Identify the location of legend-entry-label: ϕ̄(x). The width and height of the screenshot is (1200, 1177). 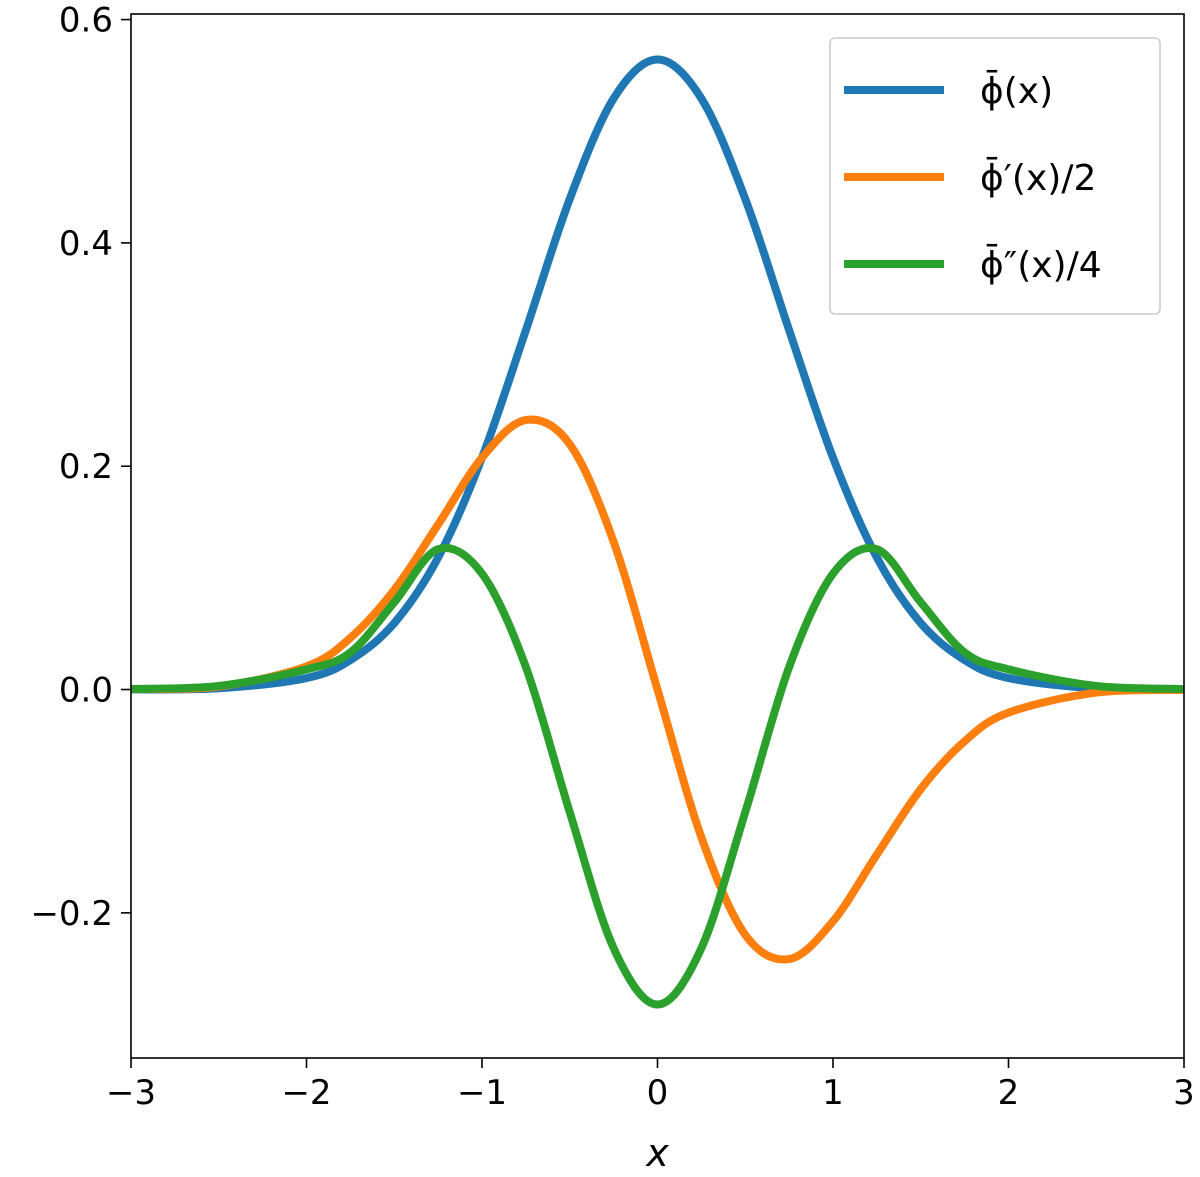
(1016, 90).